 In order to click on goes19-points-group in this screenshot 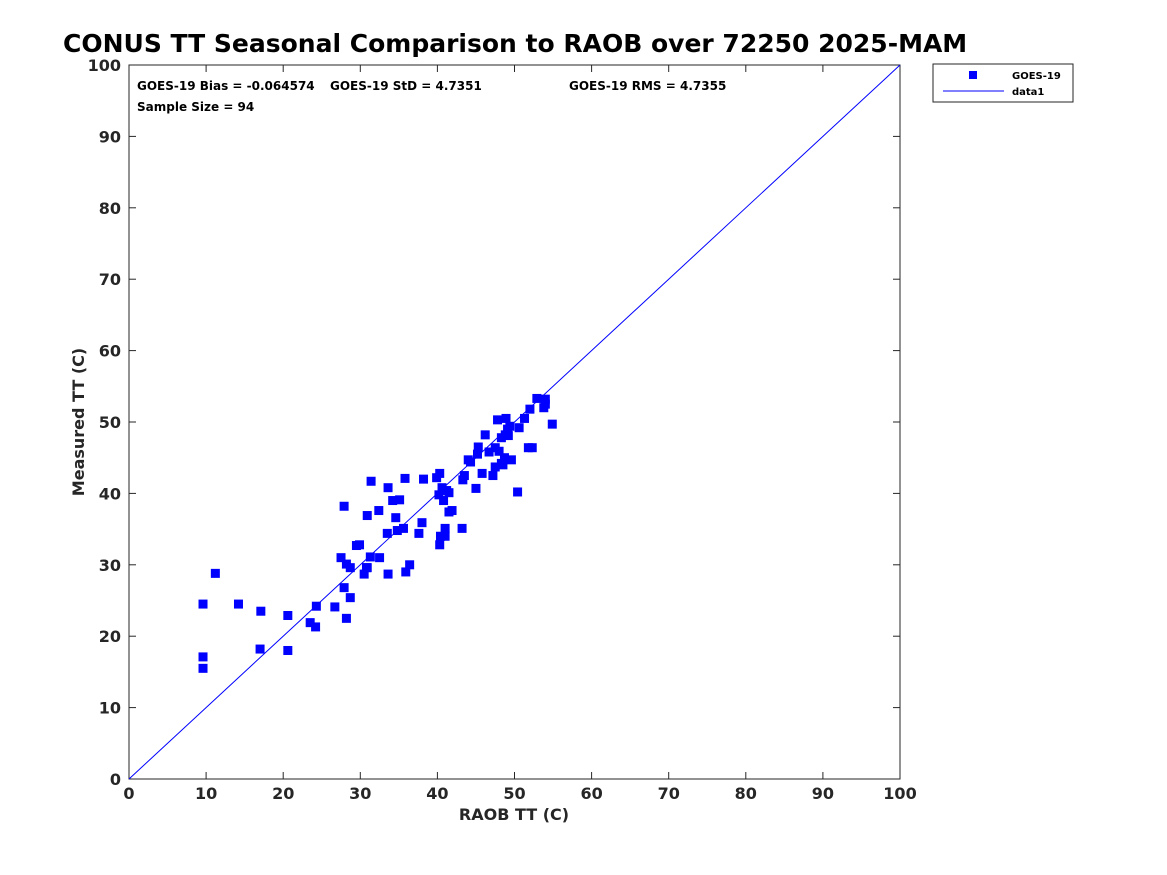, I will do `click(377, 533)`.